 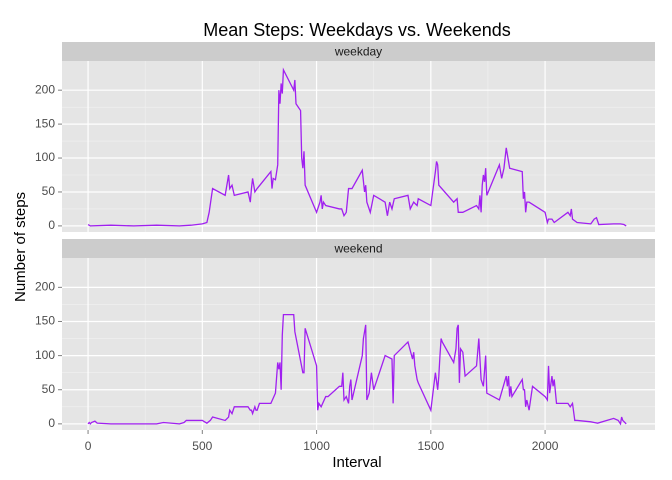 I want to click on x-tick-label: 1500, so click(x=430, y=446).